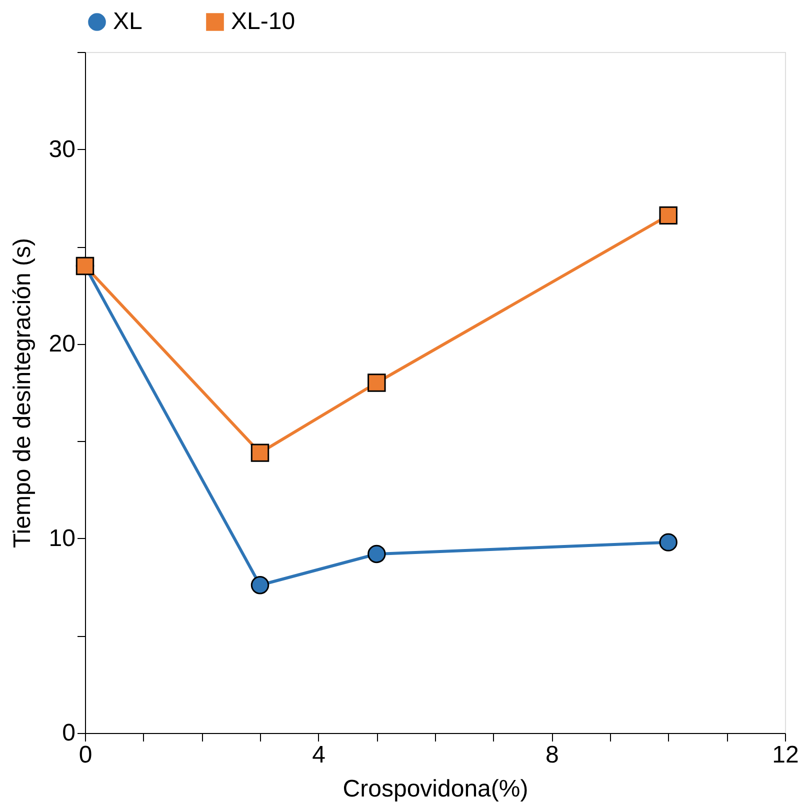  What do you see at coordinates (127, 21) in the screenshot?
I see `legend-label: XL` at bounding box center [127, 21].